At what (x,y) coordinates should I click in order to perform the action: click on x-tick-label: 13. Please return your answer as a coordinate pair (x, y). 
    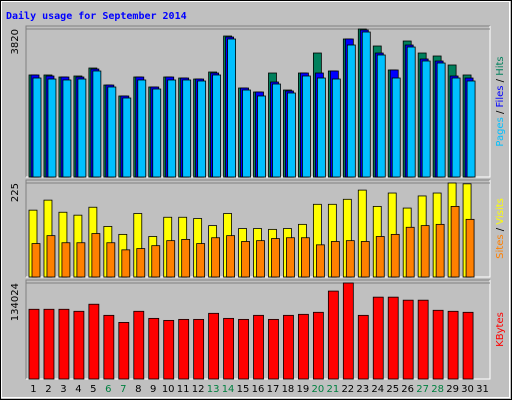
    Looking at the image, I should click on (213, 389).